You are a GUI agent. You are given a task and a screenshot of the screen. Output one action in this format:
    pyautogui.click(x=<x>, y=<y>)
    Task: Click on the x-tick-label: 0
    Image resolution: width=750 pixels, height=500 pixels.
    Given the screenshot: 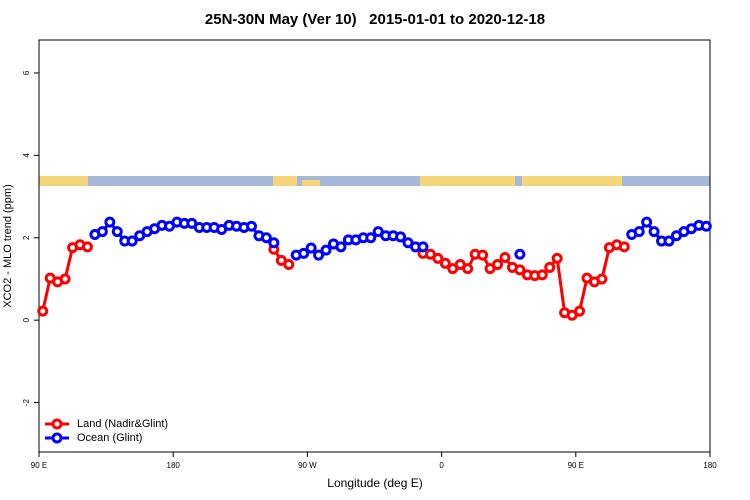 What is the action you would take?
    pyautogui.click(x=441, y=465)
    